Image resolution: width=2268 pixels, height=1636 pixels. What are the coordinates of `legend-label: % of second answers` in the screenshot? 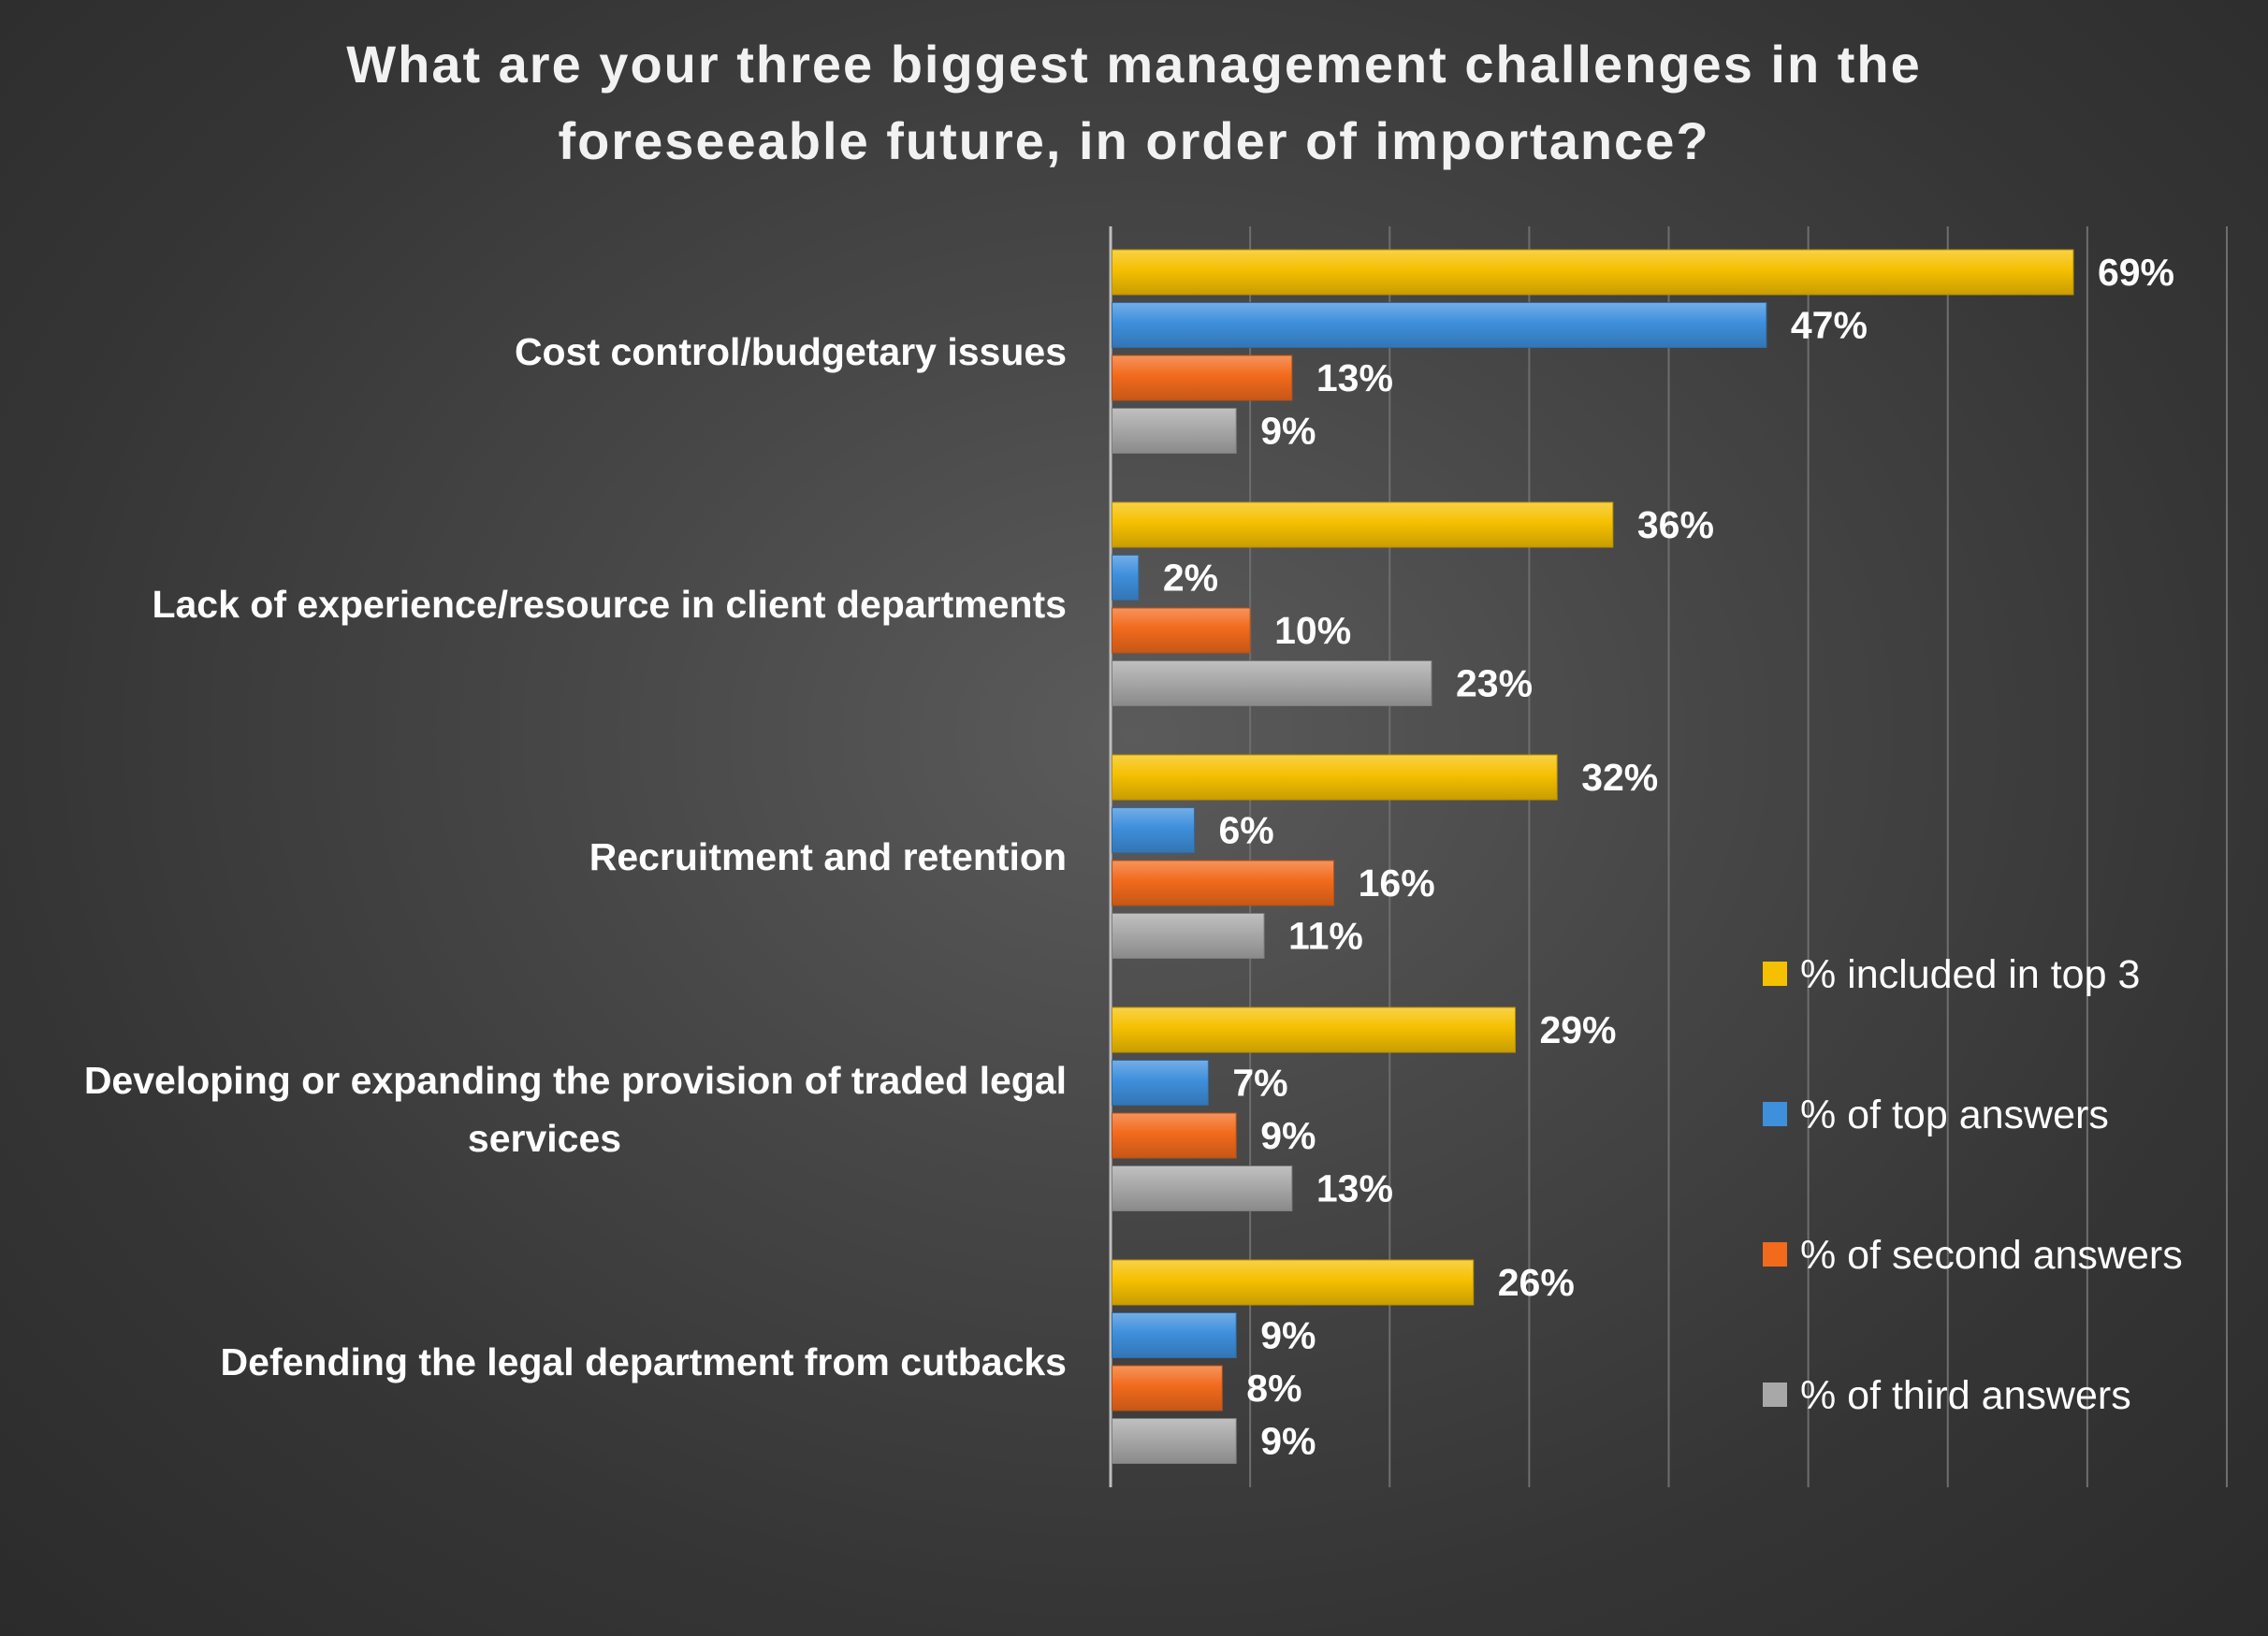 It's located at (1992, 1255).